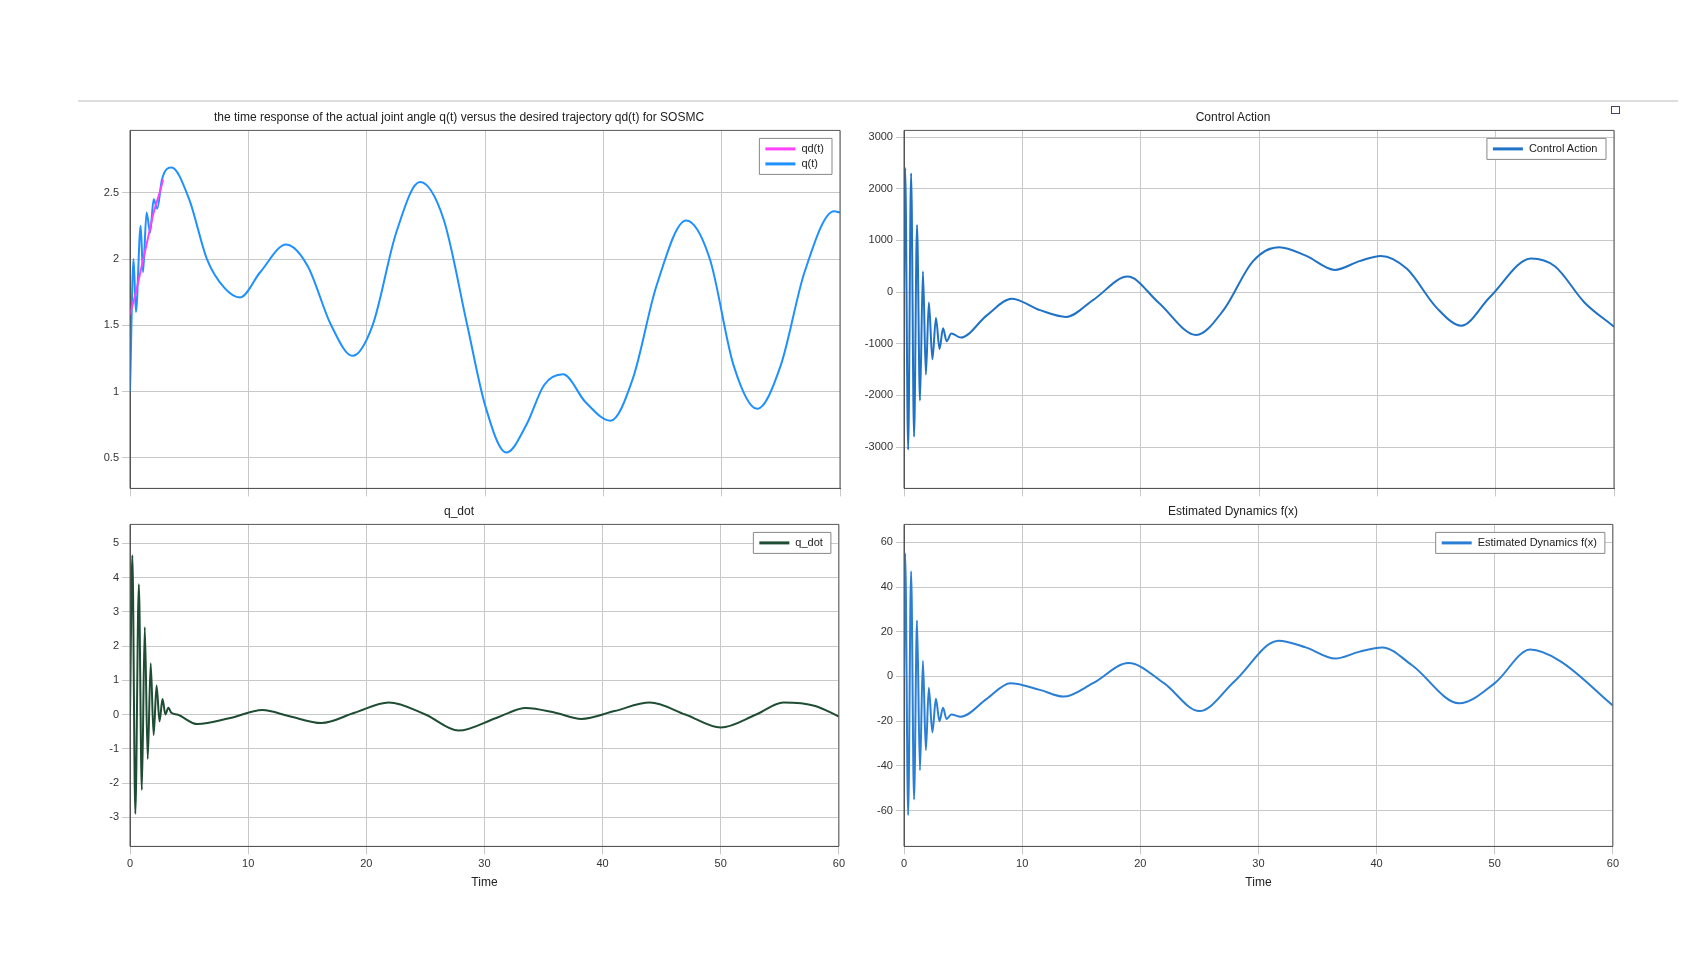 This screenshot has width=1700, height=970. I want to click on y-tick-label: -2000, so click(878, 394).